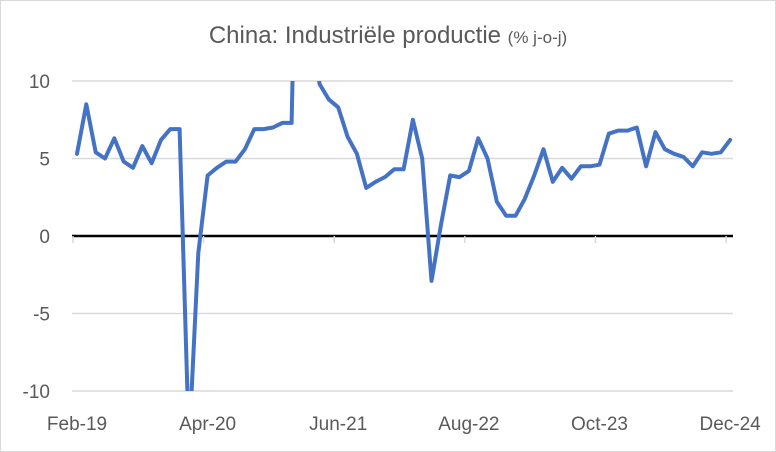  What do you see at coordinates (730, 424) in the screenshot?
I see `x-tick-label: Dec-24` at bounding box center [730, 424].